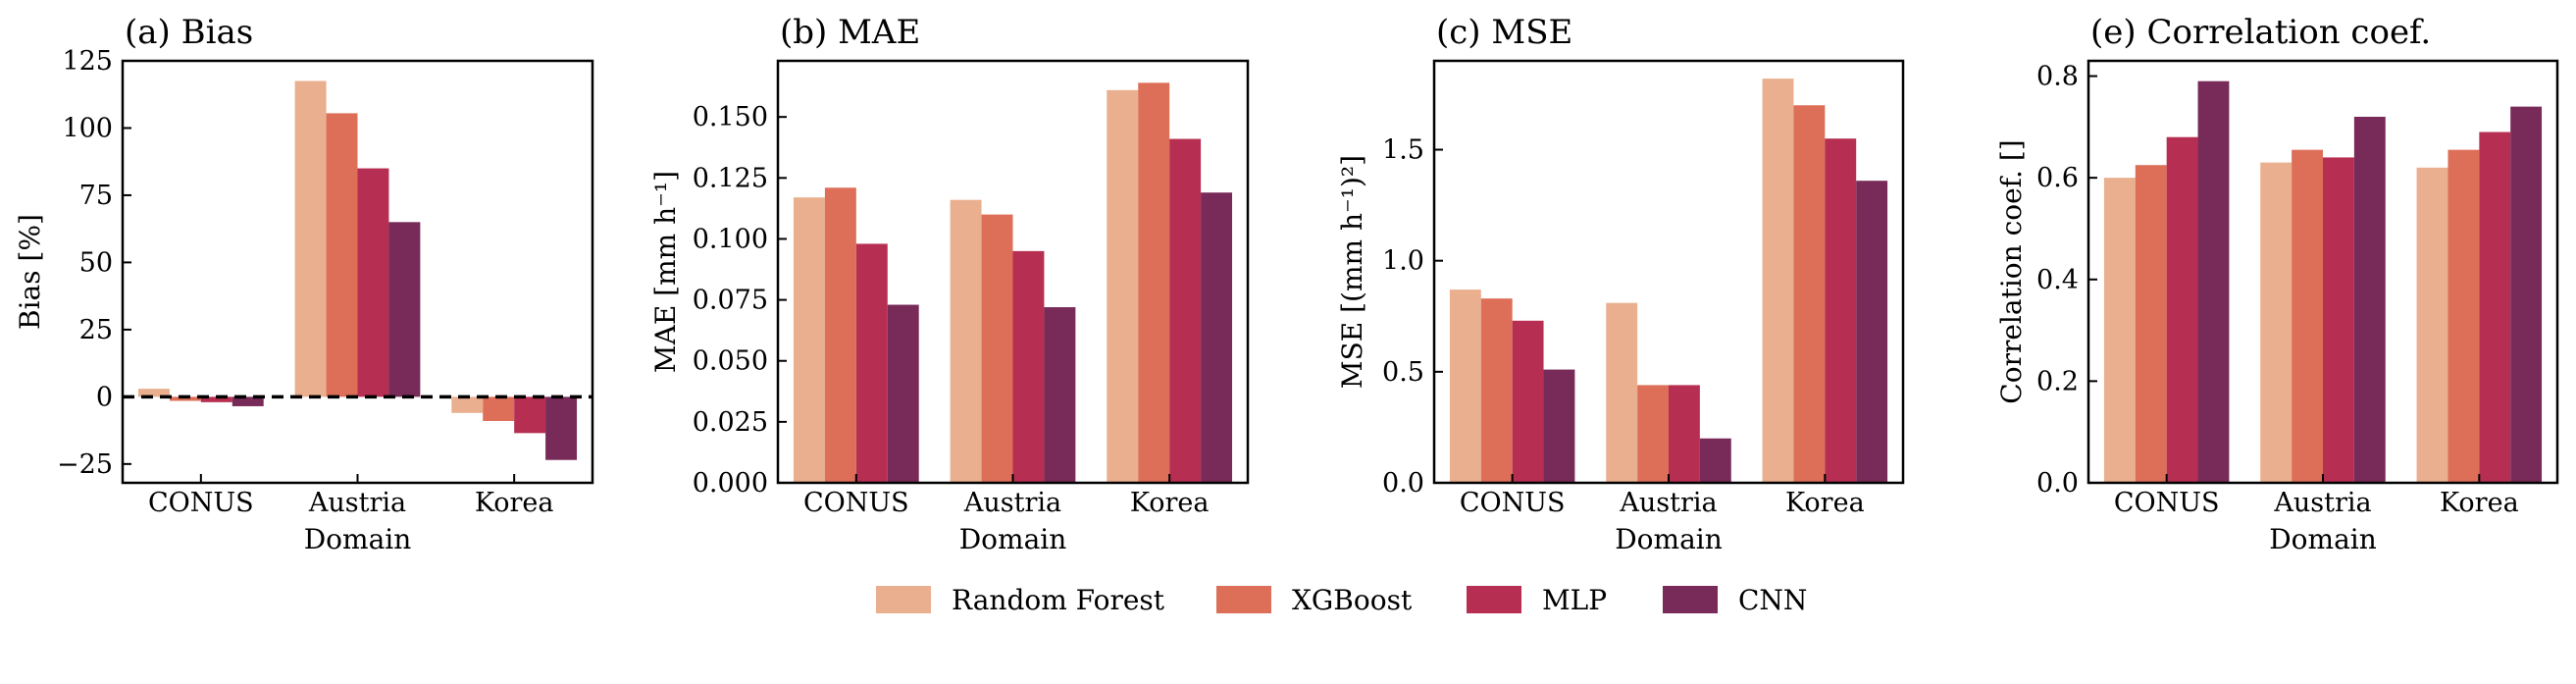  What do you see at coordinates (1690, 599) in the screenshot?
I see `legend-swatch-cnn` at bounding box center [1690, 599].